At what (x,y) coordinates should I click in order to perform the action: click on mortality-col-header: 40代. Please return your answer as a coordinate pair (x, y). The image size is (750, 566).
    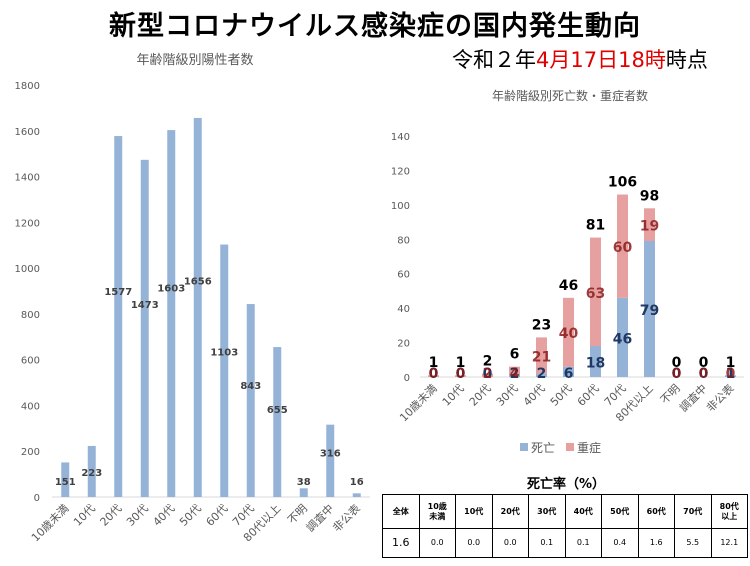
    Looking at the image, I should click on (583, 511).